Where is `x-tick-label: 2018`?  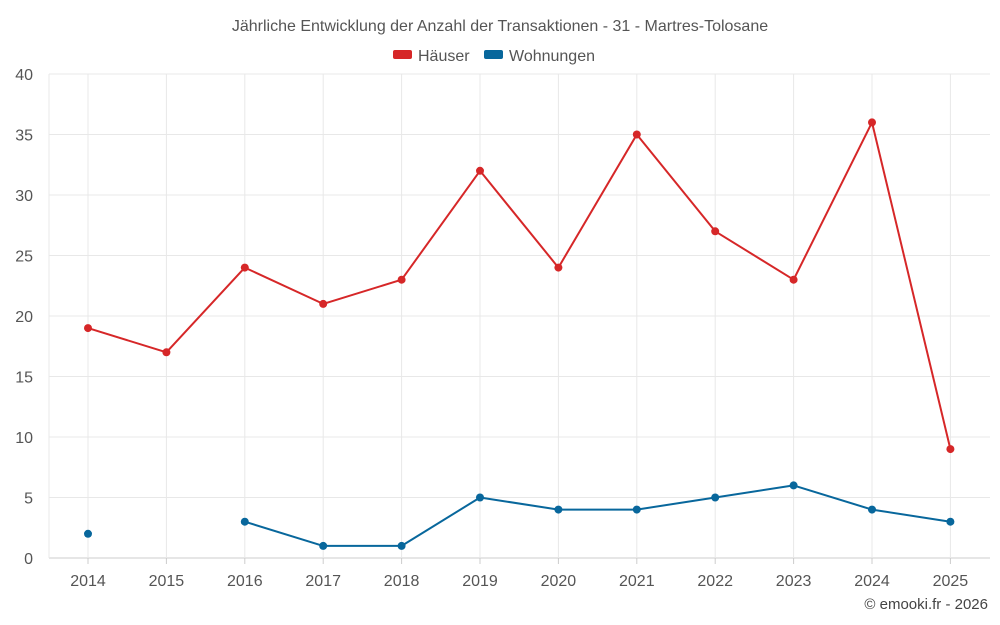 x-tick-label: 2018 is located at coordinates (402, 581).